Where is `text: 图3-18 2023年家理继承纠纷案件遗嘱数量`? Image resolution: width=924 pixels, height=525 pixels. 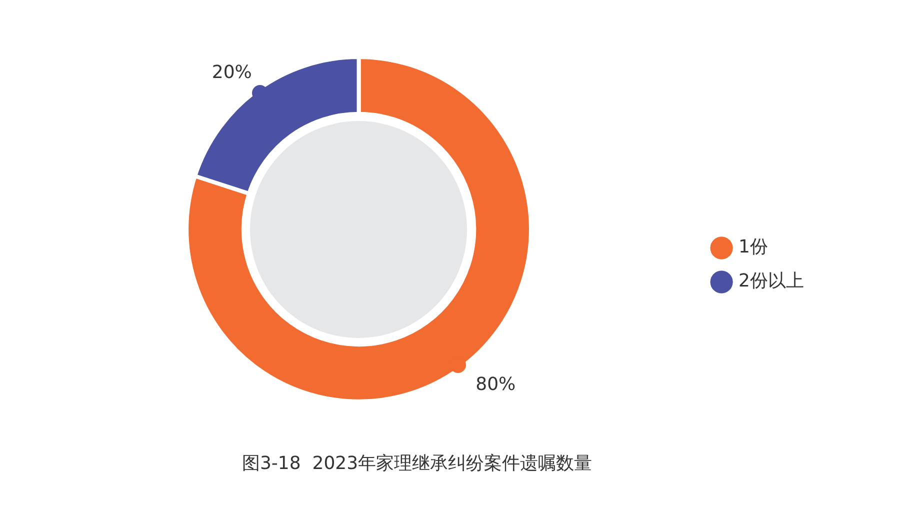
text: 图3-18 2023年家理继承纠纷案件遗嘱数量 is located at coordinates (417, 463).